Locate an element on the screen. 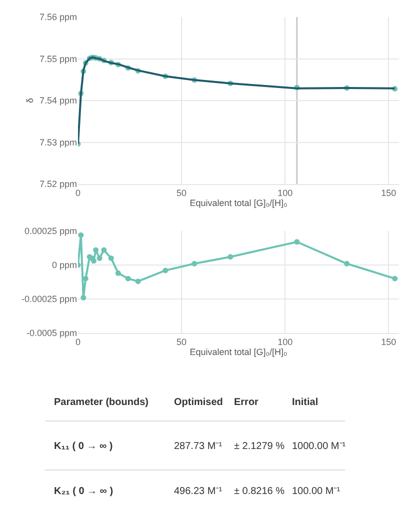 The width and height of the screenshot is (405, 514). y-tick-label: 7.52 ppm is located at coordinates (58, 184).